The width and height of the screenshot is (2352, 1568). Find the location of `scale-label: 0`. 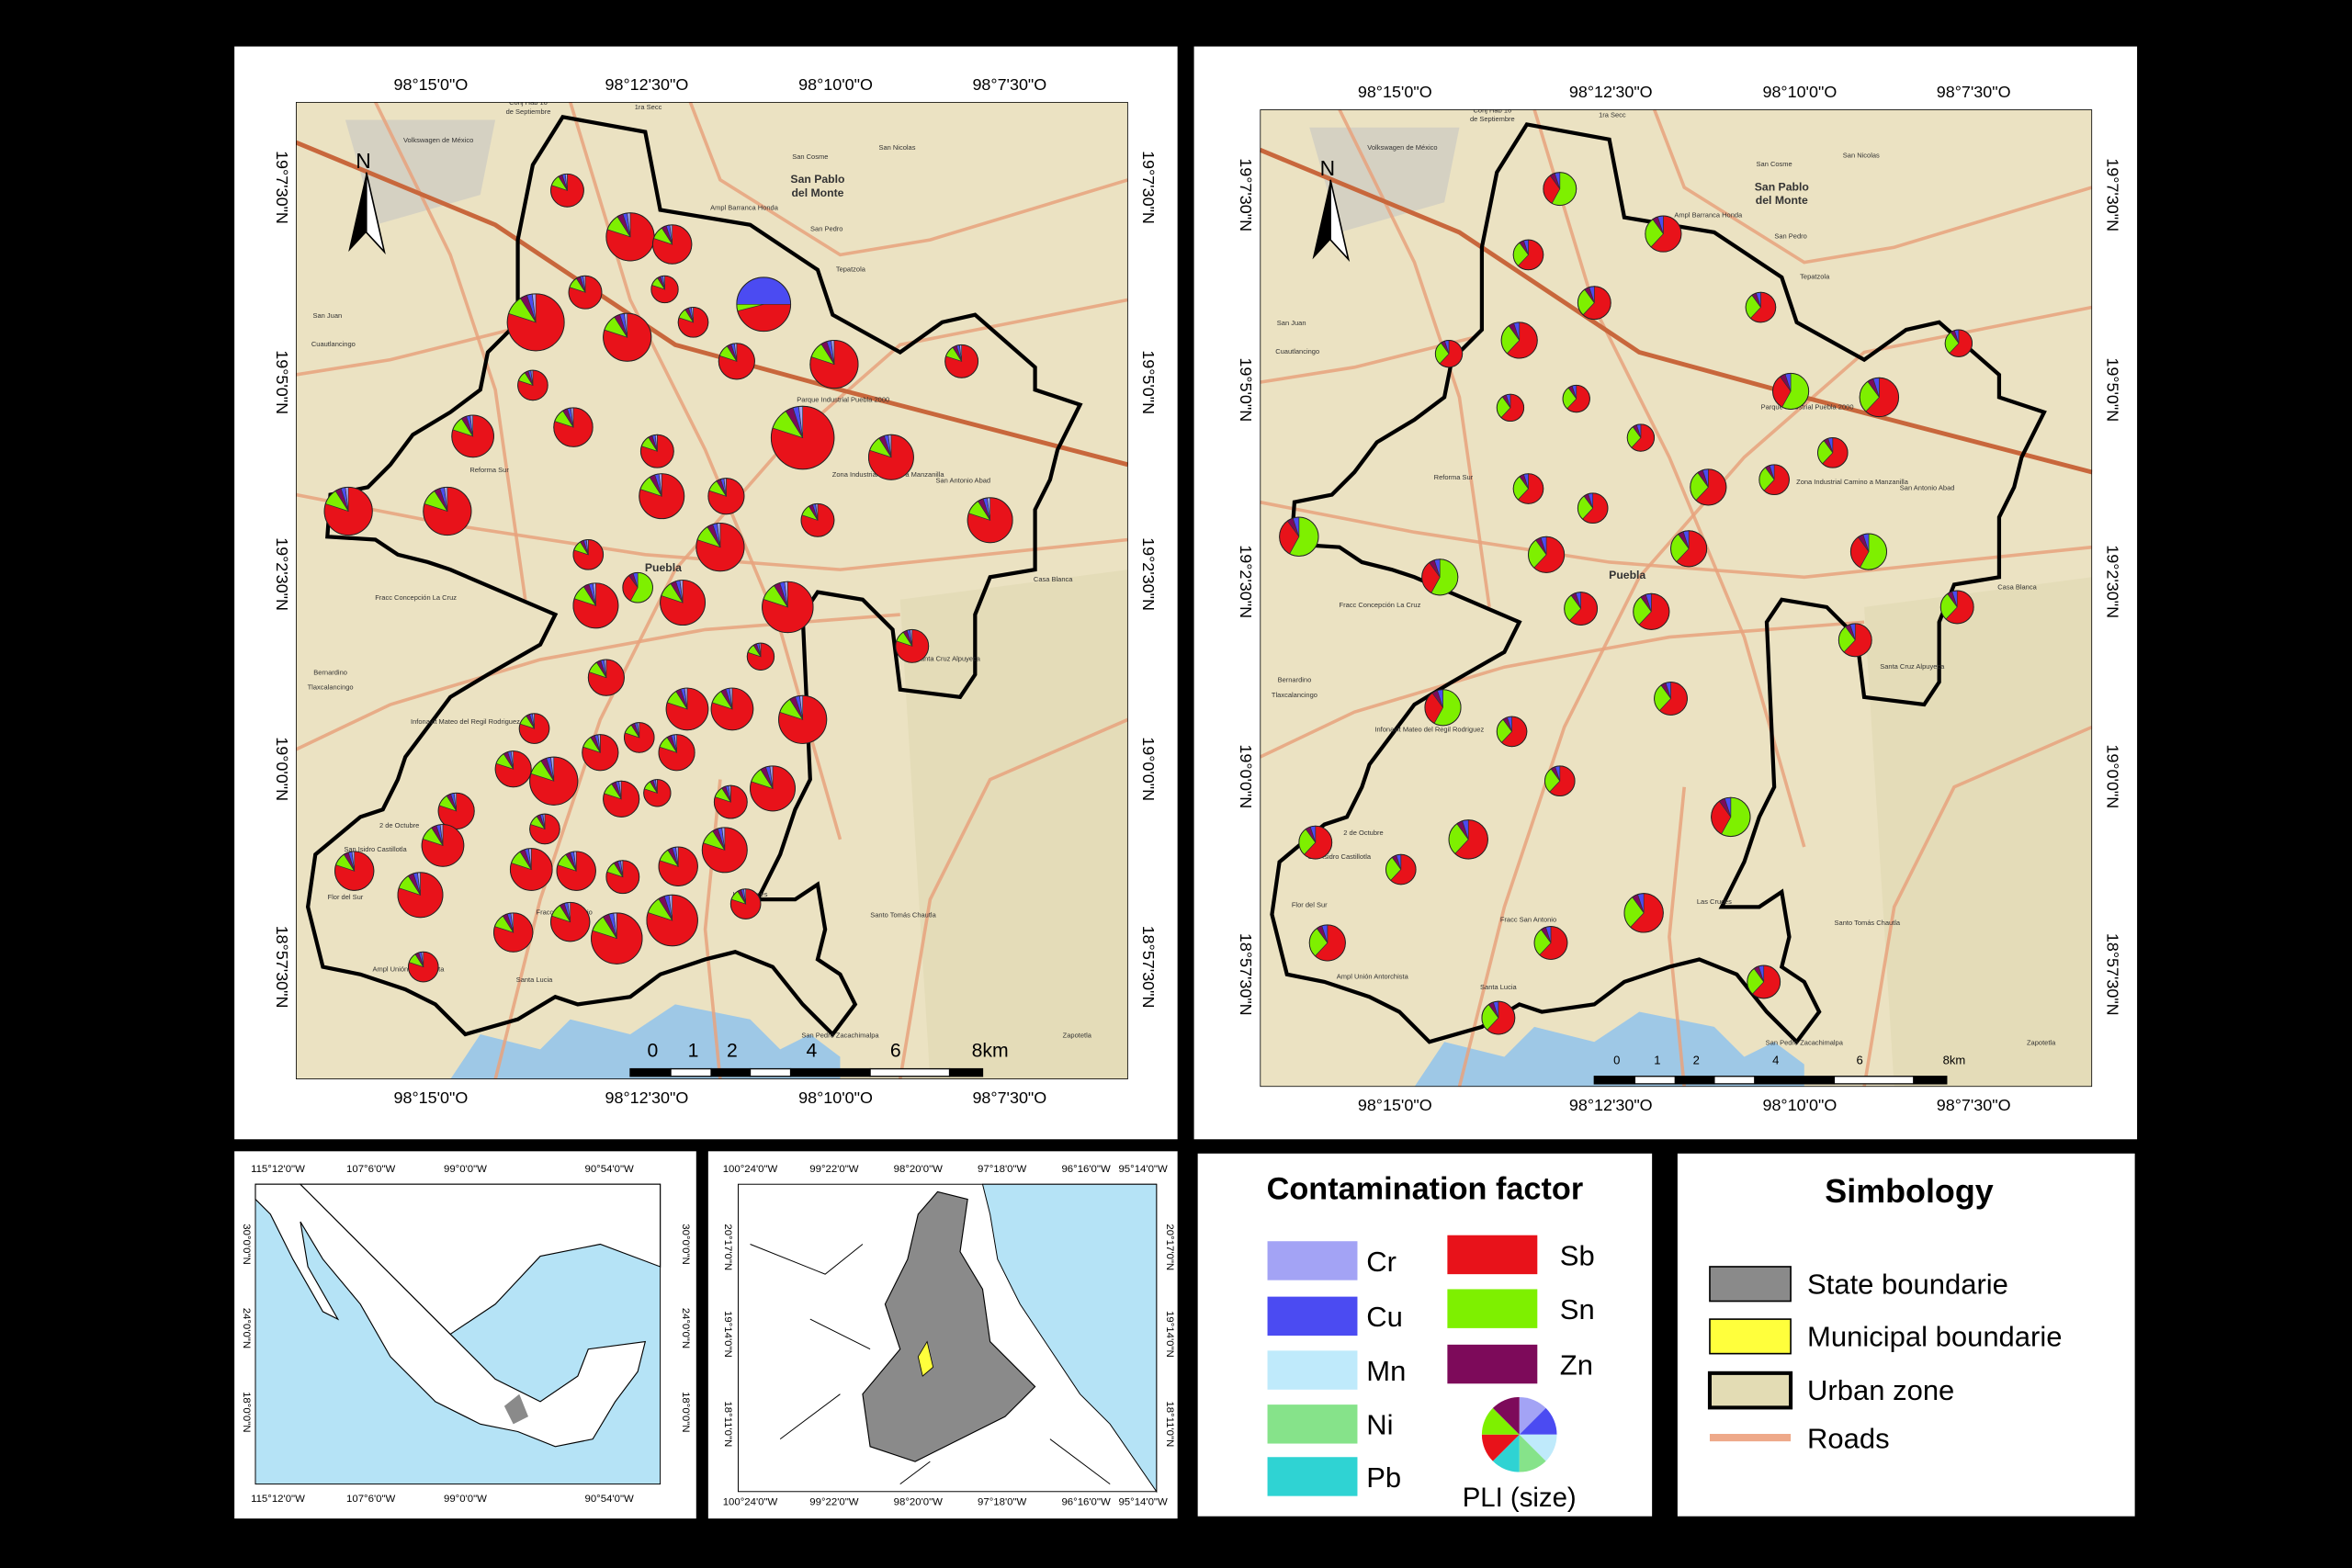

scale-label: 0 is located at coordinates (653, 1052).